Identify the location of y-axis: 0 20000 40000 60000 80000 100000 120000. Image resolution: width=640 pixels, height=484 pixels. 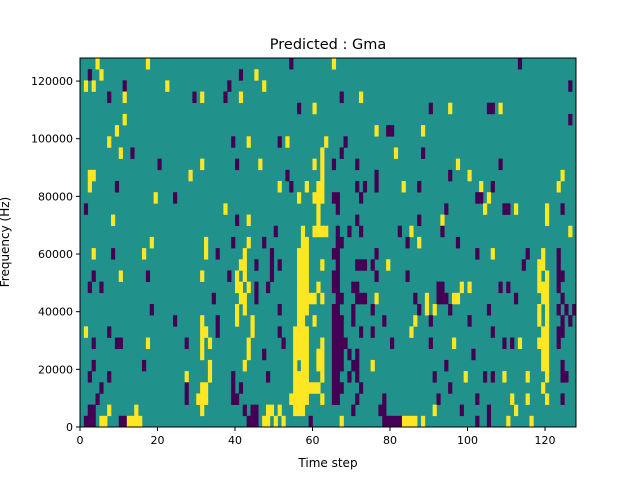
(55, 254).